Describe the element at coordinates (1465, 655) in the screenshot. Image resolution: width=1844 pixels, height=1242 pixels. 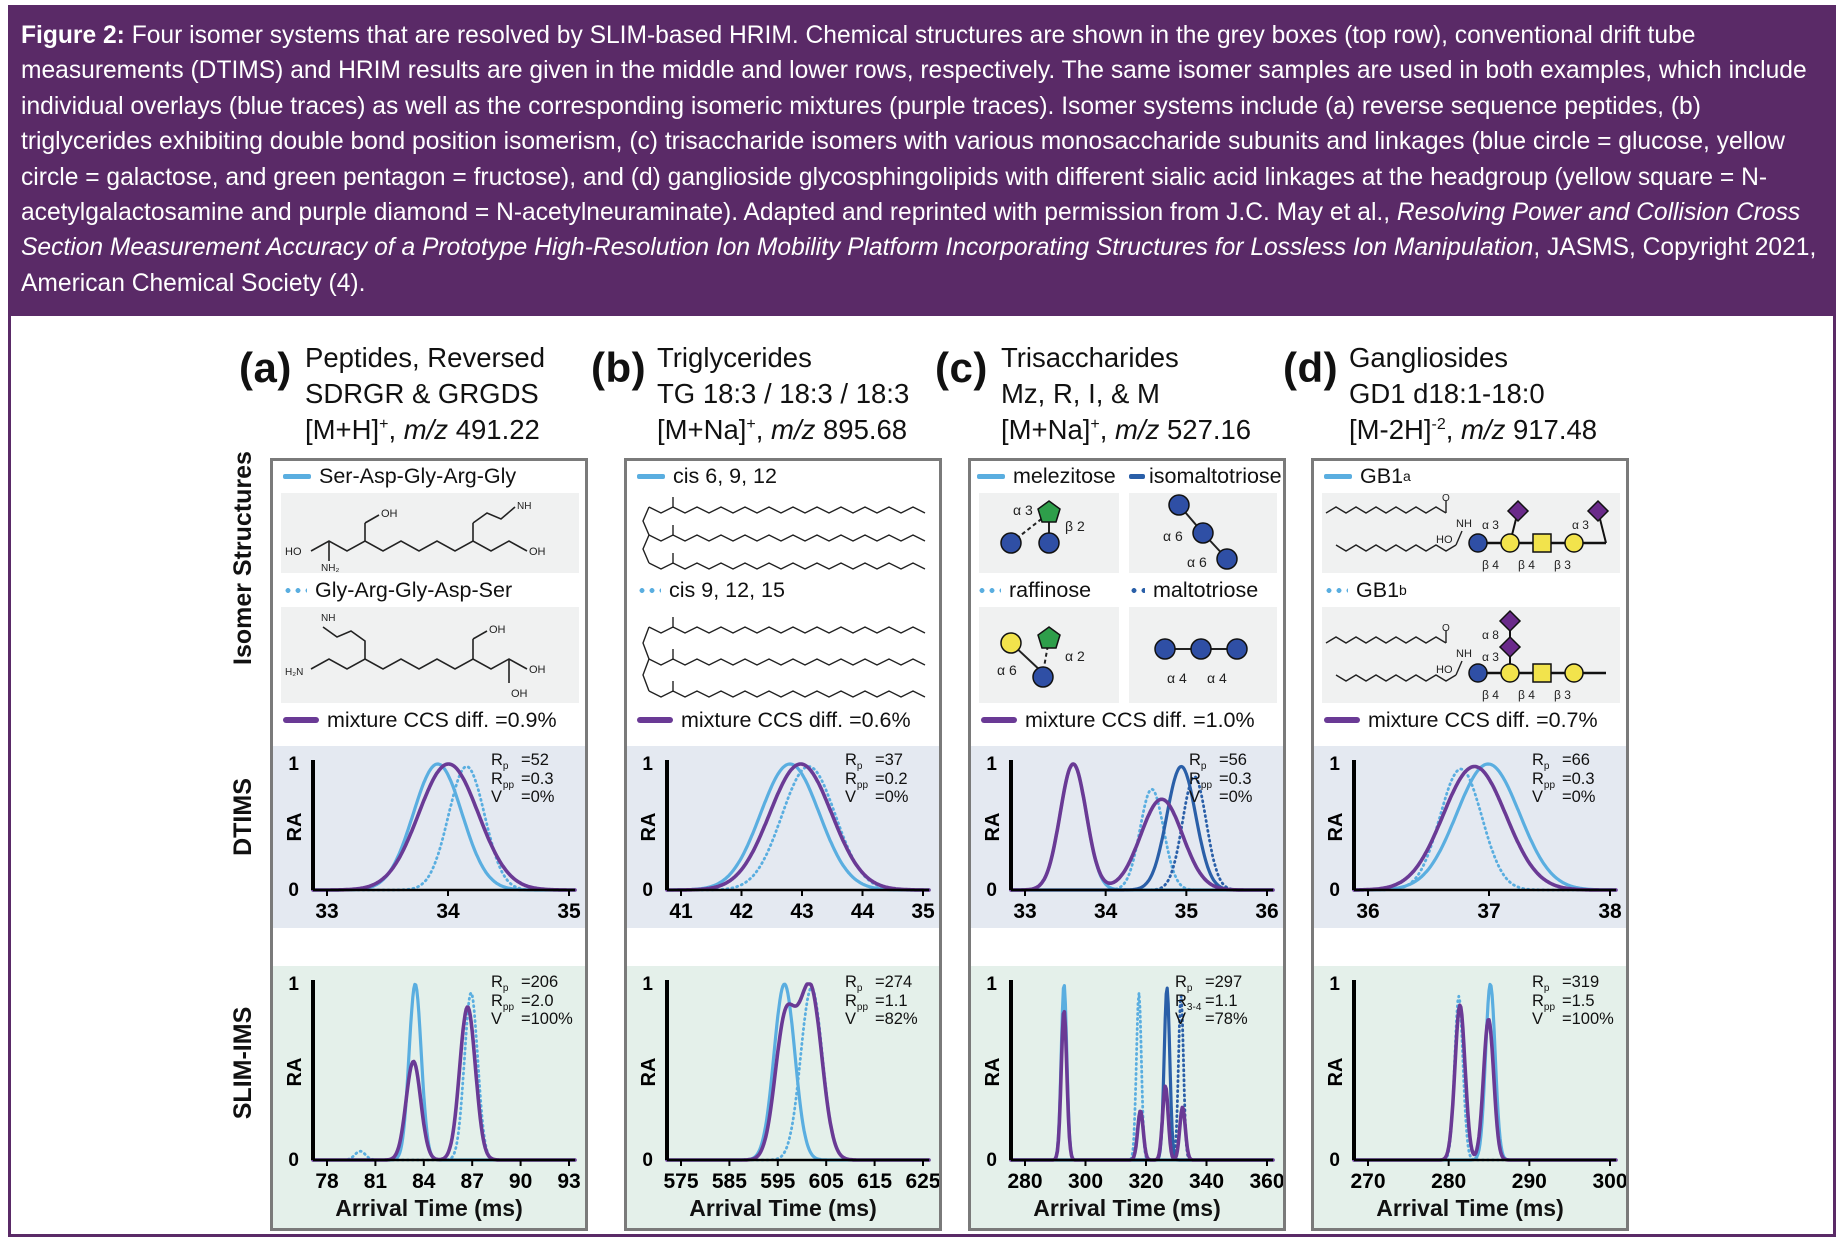
I see `ganglioside-structure-icon: O NH HO α 8 α 3 β 4 β 4 β 3` at that location.